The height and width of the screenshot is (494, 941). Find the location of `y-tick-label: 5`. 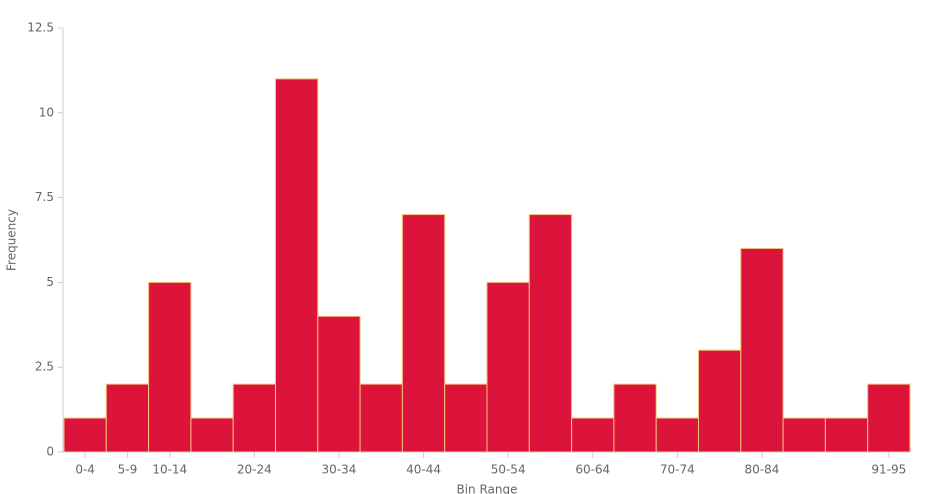

y-tick-label: 5 is located at coordinates (50, 282).